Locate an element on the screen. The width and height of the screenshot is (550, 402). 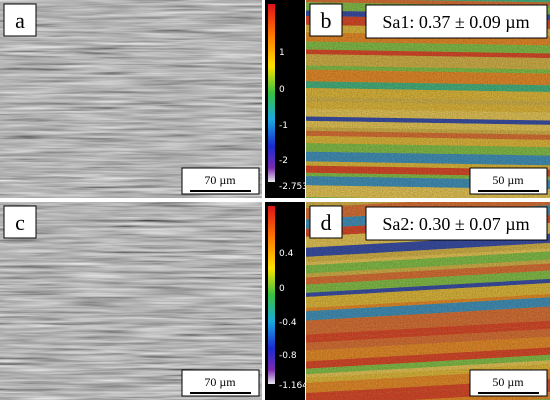
panel-label: c is located at coordinates (20, 222).